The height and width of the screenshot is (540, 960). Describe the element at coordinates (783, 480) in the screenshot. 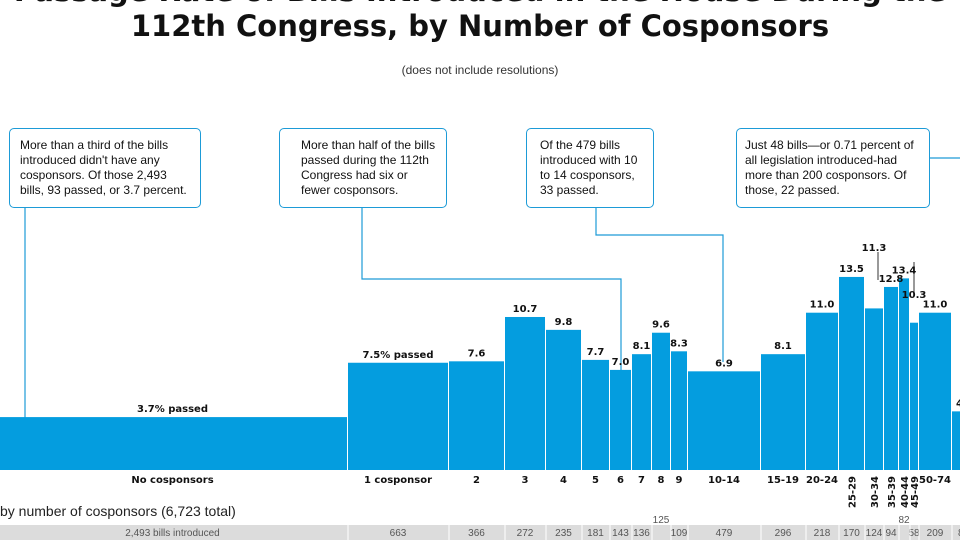

I see `category-label: 15-19` at that location.